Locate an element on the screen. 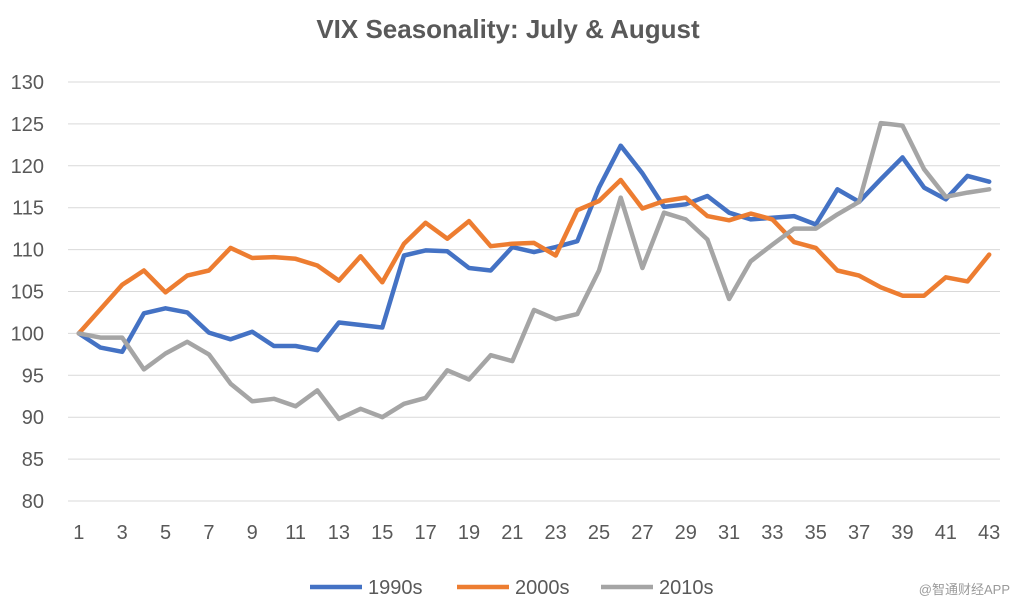 The width and height of the screenshot is (1019, 613). x-tick-label: 11 is located at coordinates (295, 533).